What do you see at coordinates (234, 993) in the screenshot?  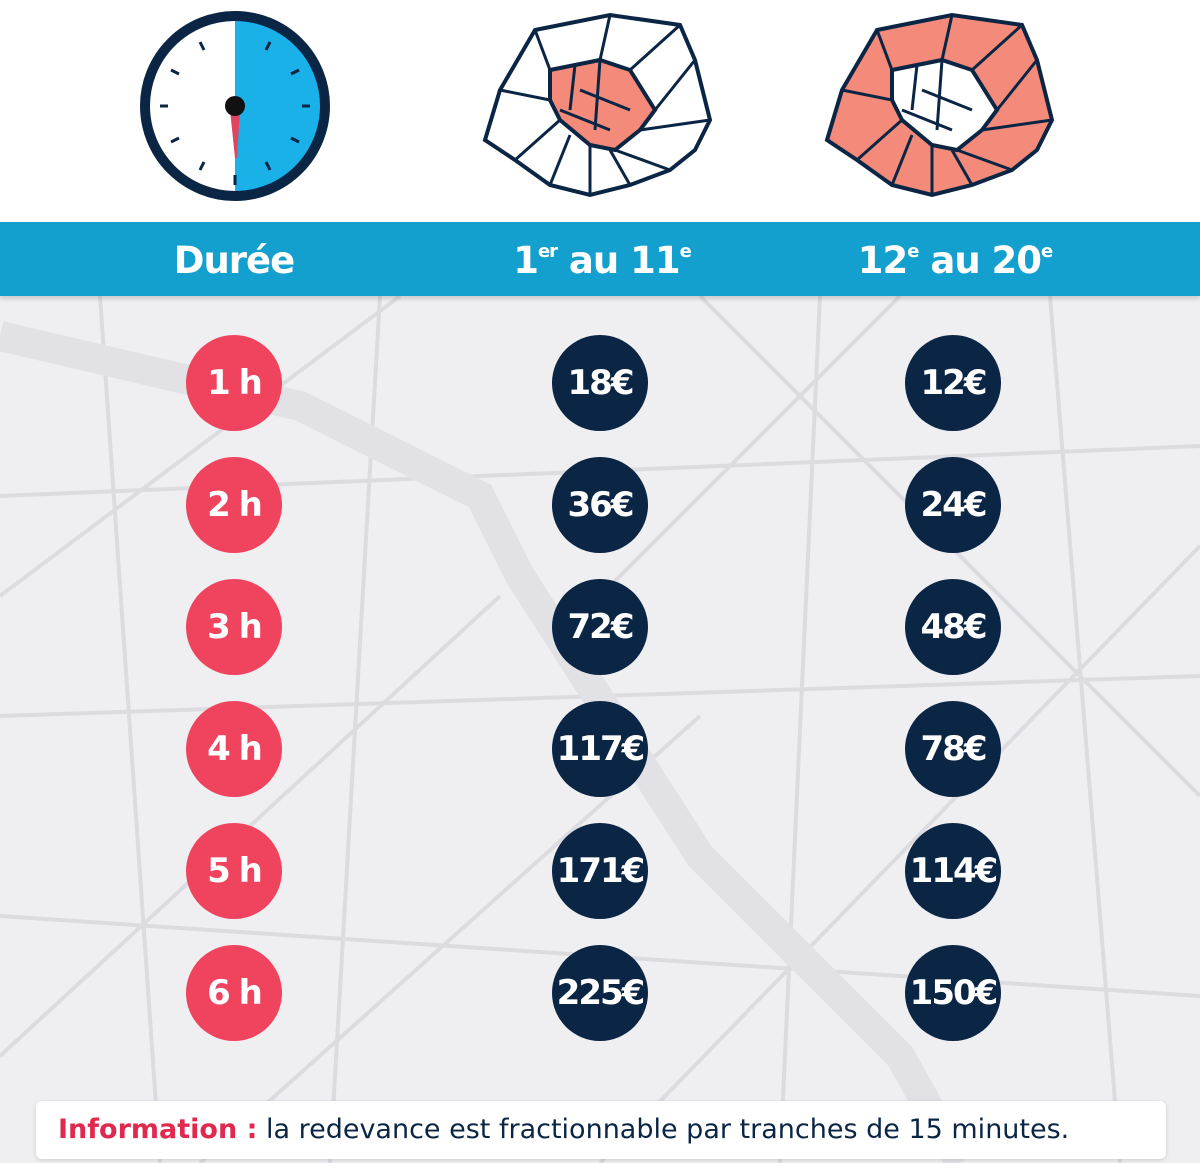 I see `duration-badge: 6 h` at bounding box center [234, 993].